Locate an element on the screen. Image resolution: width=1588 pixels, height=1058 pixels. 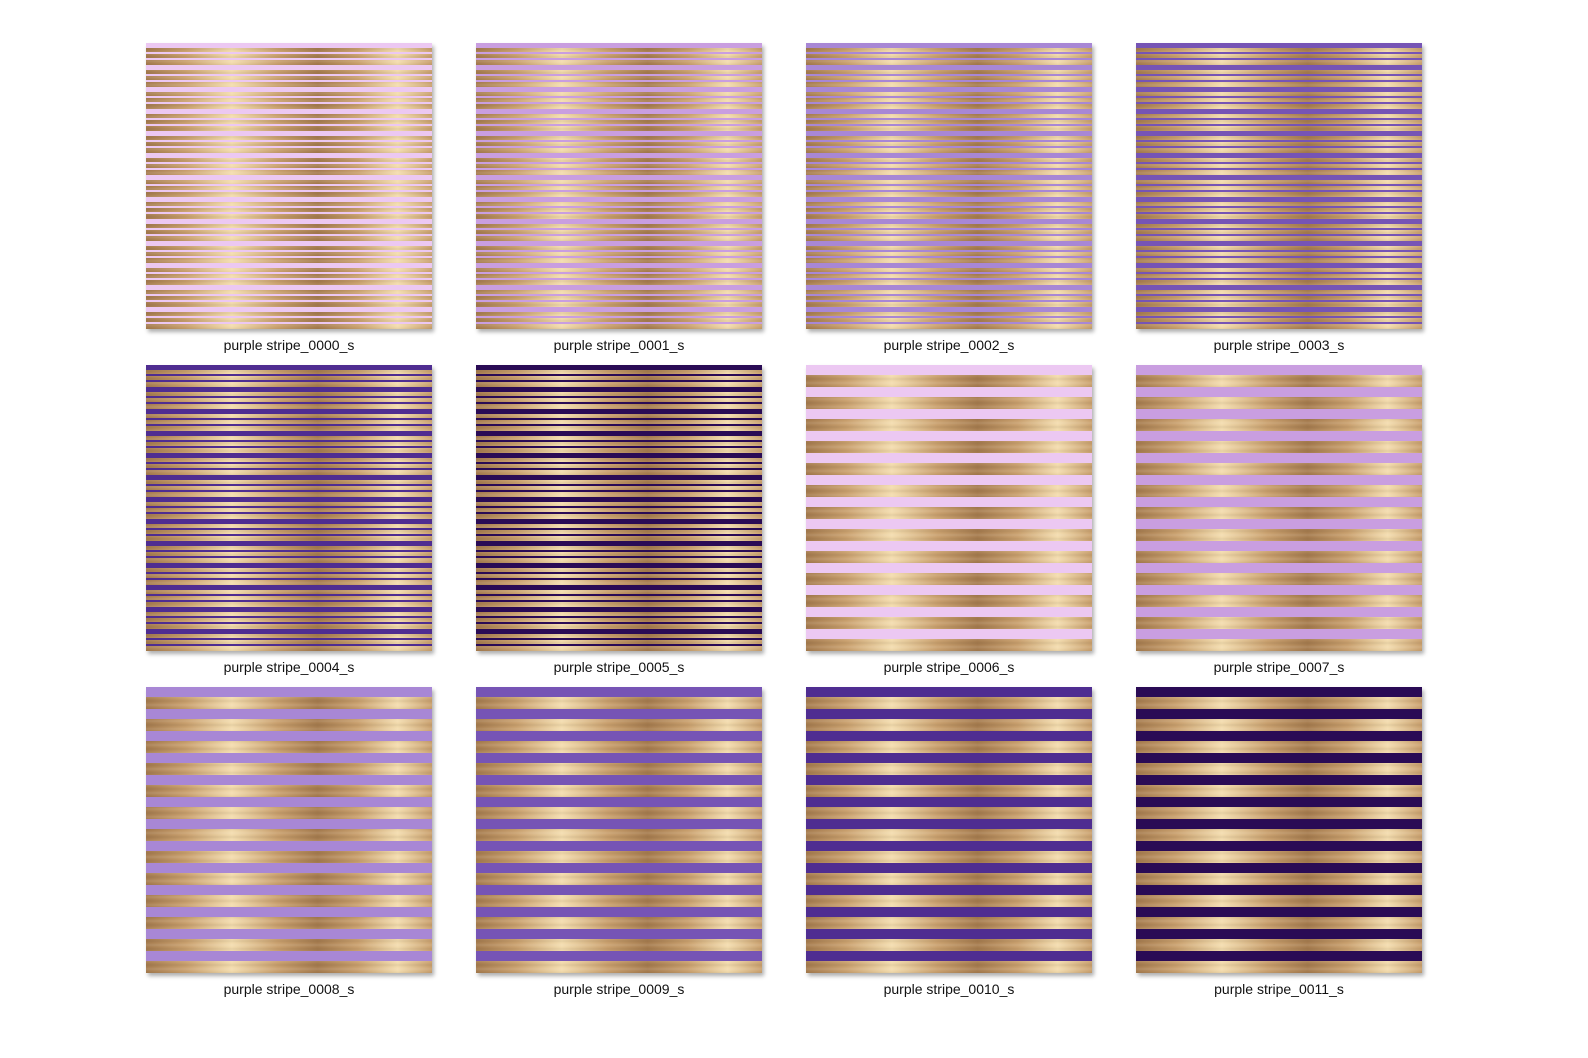
file-name-label: purple stripe_0007_s is located at coordinates (1279, 667).